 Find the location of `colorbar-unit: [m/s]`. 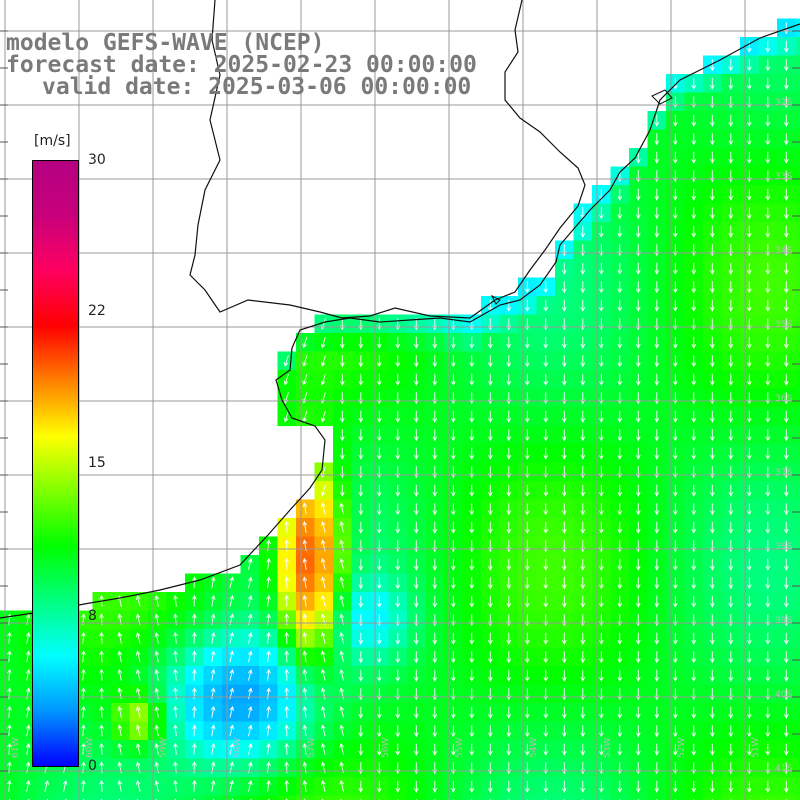

colorbar-unit: [m/s] is located at coordinates (52, 141).